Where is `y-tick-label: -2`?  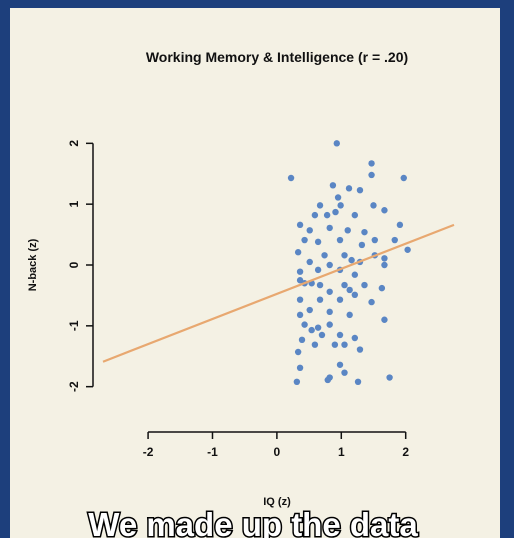
y-tick-label: -2 is located at coordinates (74, 386).